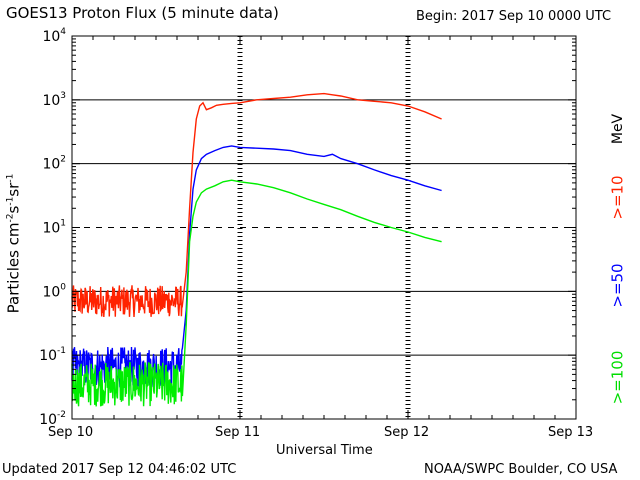 The width and height of the screenshot is (640, 480). Describe the element at coordinates (324, 450) in the screenshot. I see `x-axis-label: Universal Time` at that location.